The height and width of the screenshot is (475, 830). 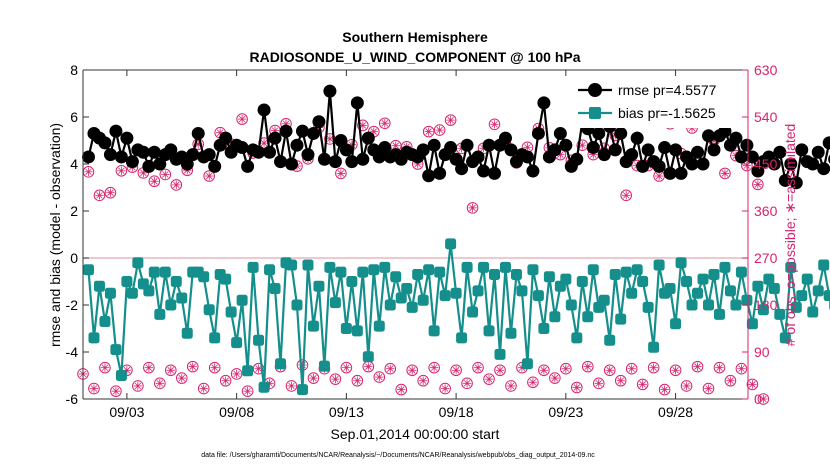 I want to click on legend-rmse-marker, so click(x=595, y=90).